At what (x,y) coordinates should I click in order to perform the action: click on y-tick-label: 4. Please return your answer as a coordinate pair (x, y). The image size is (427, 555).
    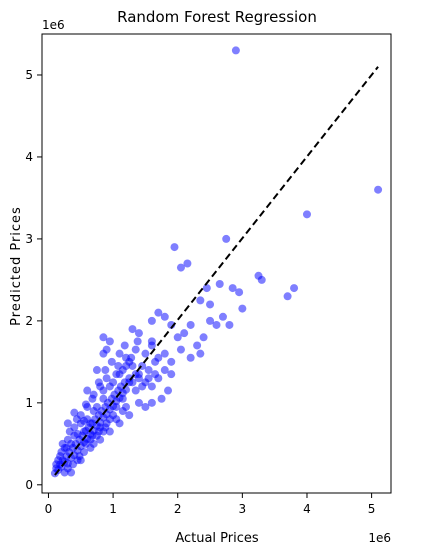
    Looking at the image, I should click on (29, 157).